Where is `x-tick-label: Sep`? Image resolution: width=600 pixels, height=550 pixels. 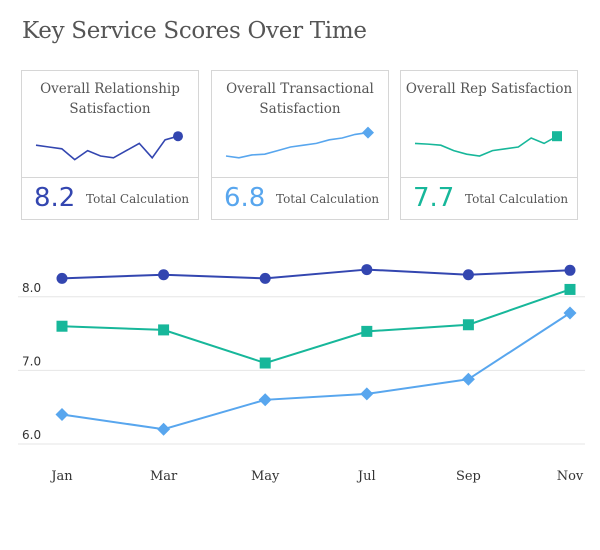 x-tick-label: Sep is located at coordinates (468, 476).